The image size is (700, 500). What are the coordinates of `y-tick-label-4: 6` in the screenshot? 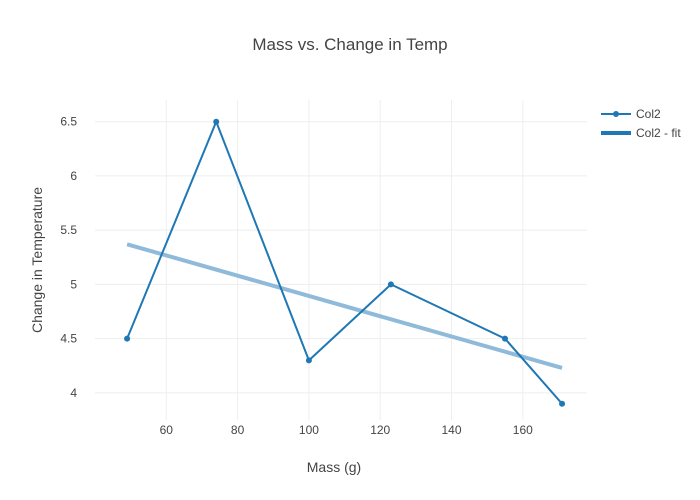 It's located at (73, 176).